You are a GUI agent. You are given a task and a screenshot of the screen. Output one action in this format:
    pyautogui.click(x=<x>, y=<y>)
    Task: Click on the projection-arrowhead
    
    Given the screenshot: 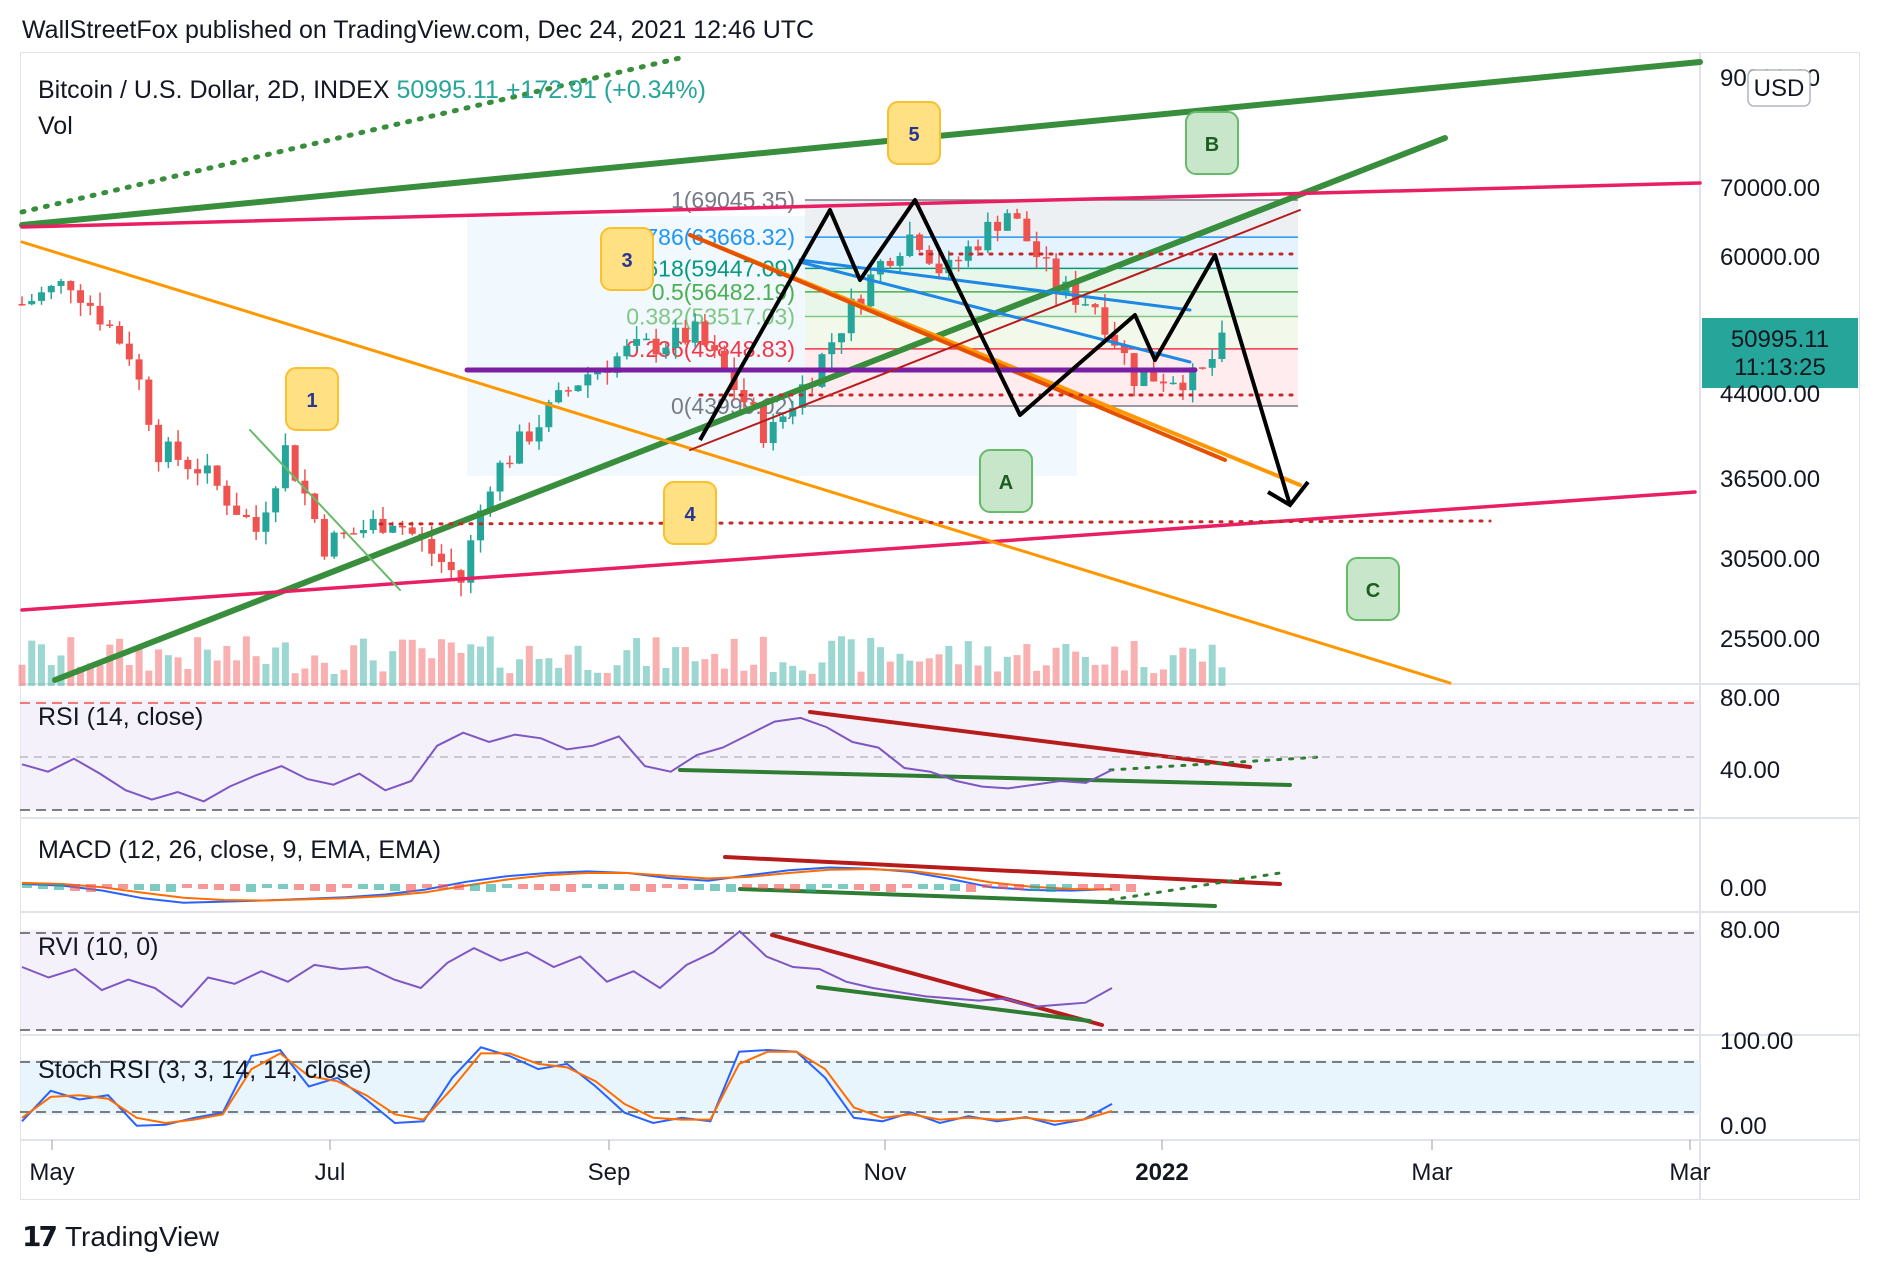 What is the action you would take?
    pyautogui.click(x=1288, y=494)
    